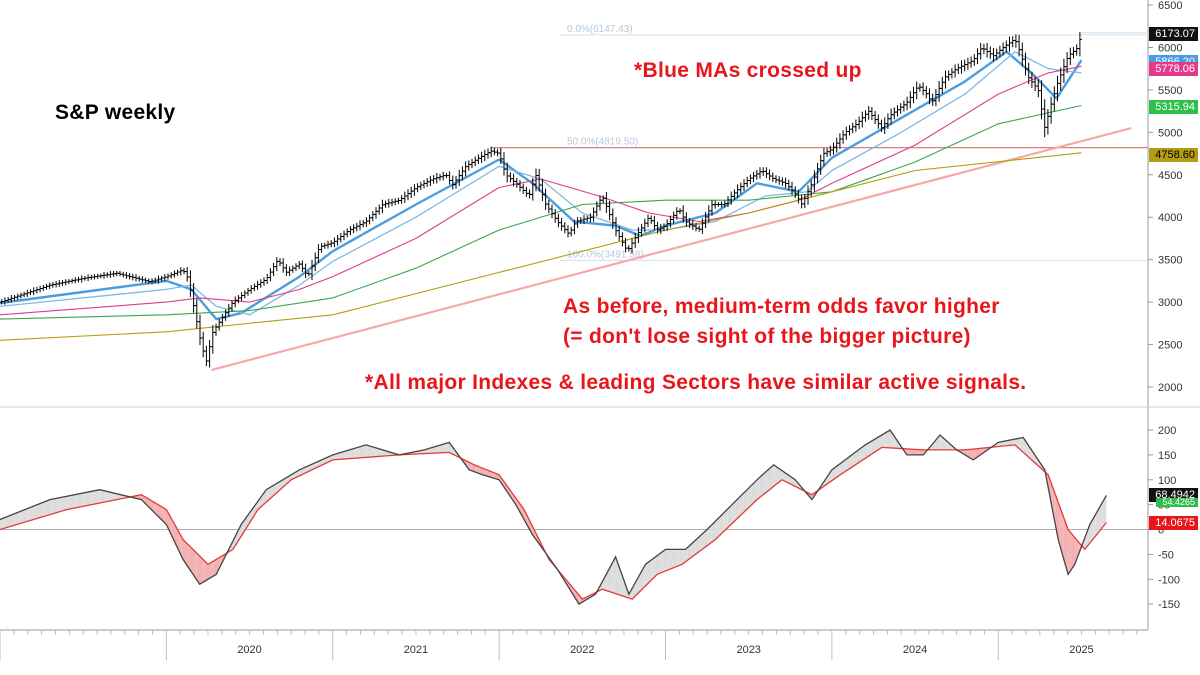 The image size is (1200, 675). What do you see at coordinates (582, 650) in the screenshot?
I see `x-tick-label: 2022` at bounding box center [582, 650].